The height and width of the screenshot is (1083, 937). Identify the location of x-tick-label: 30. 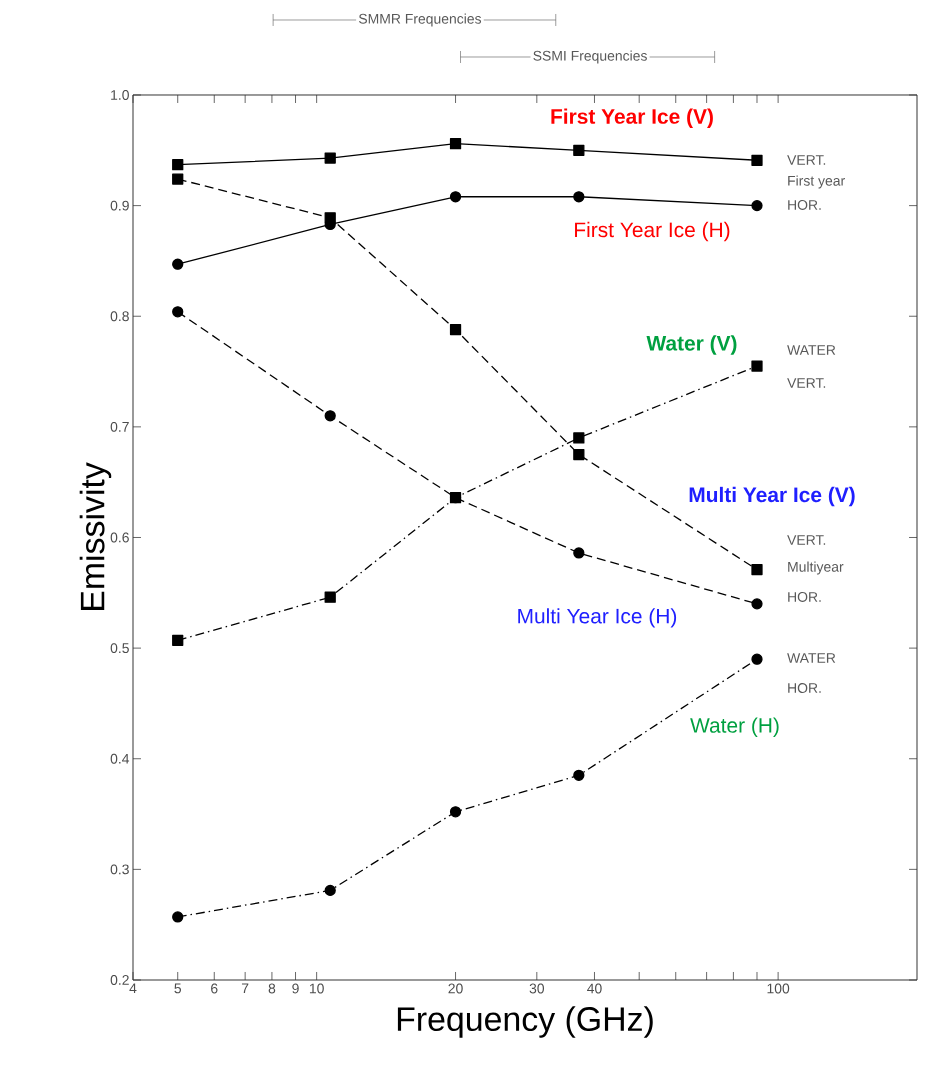
(537, 988).